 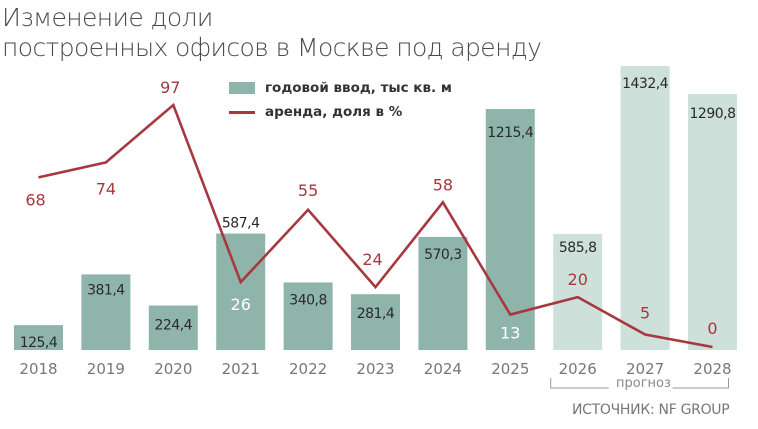 What do you see at coordinates (510, 369) in the screenshot?
I see `x-tick-2025: 2025` at bounding box center [510, 369].